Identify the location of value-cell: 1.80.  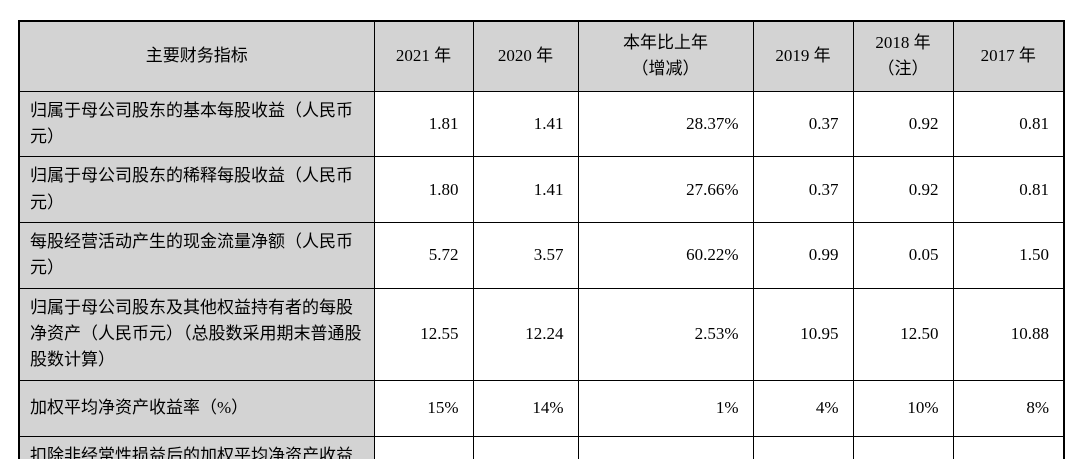
(423, 190).